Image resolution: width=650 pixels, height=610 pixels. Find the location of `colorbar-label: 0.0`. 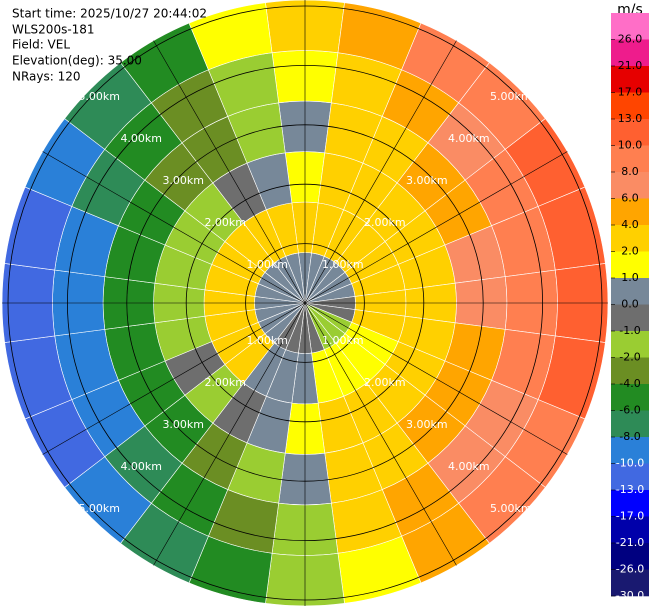

colorbar-label: 0.0 is located at coordinates (630, 304).